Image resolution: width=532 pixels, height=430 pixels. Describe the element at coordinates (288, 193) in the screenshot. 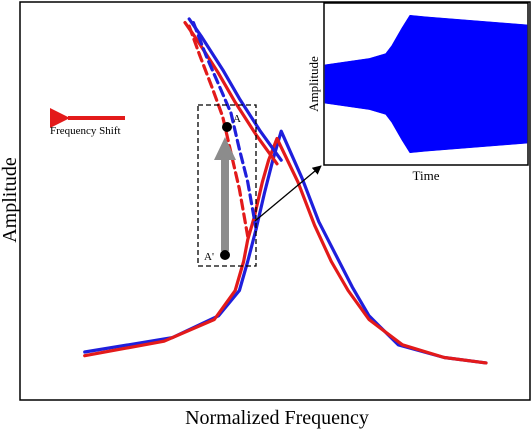

I see `inset-connector-arrow` at that location.